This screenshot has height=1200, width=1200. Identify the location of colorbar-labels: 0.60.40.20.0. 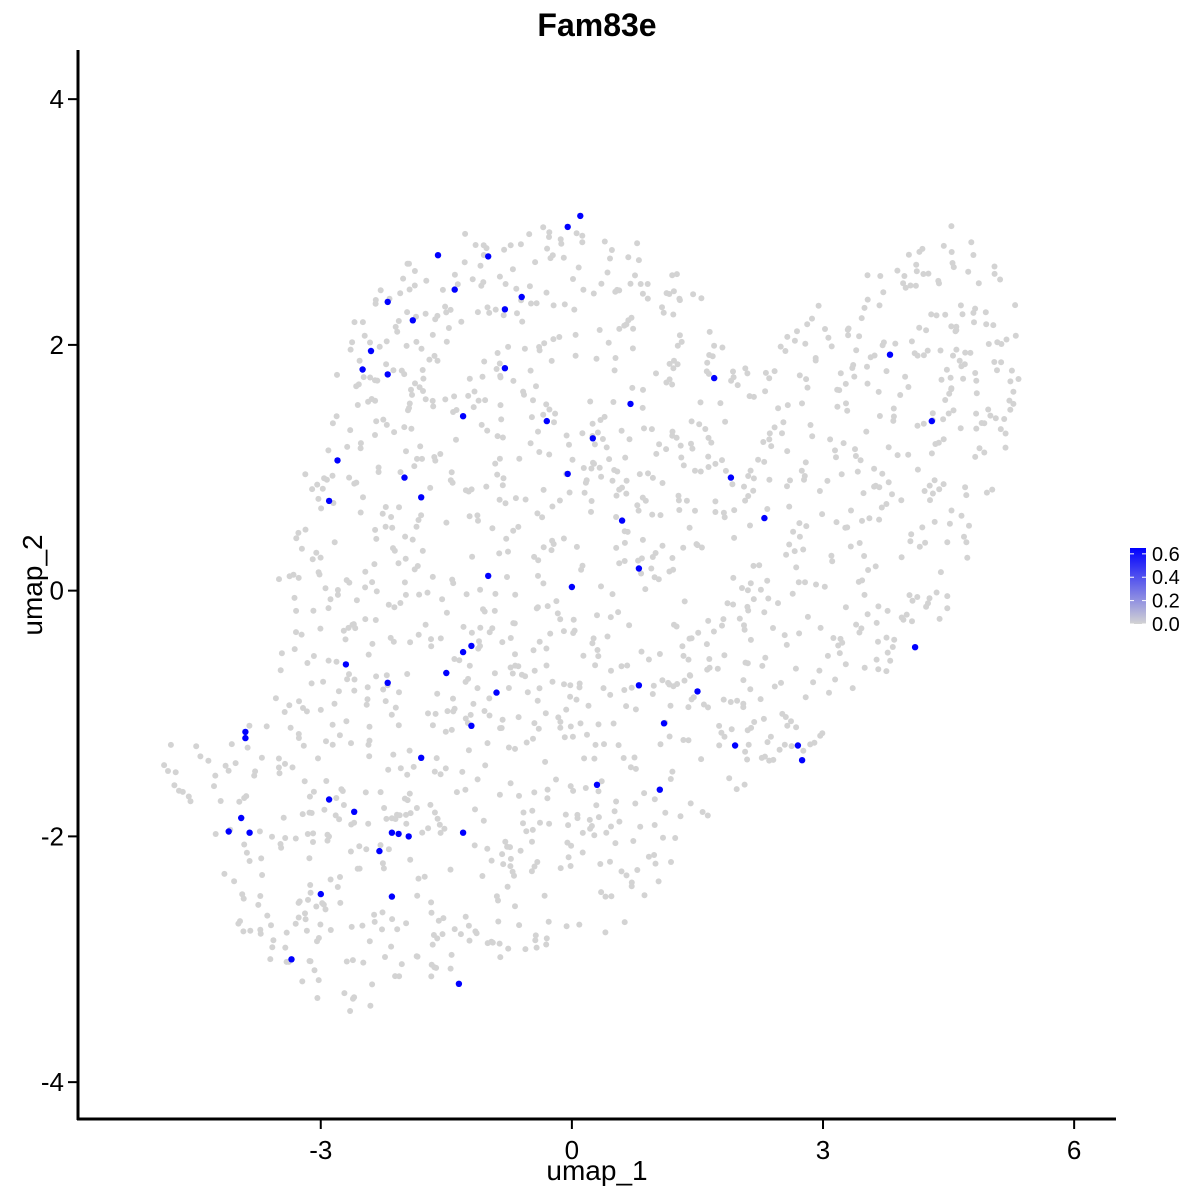
(1155, 590).